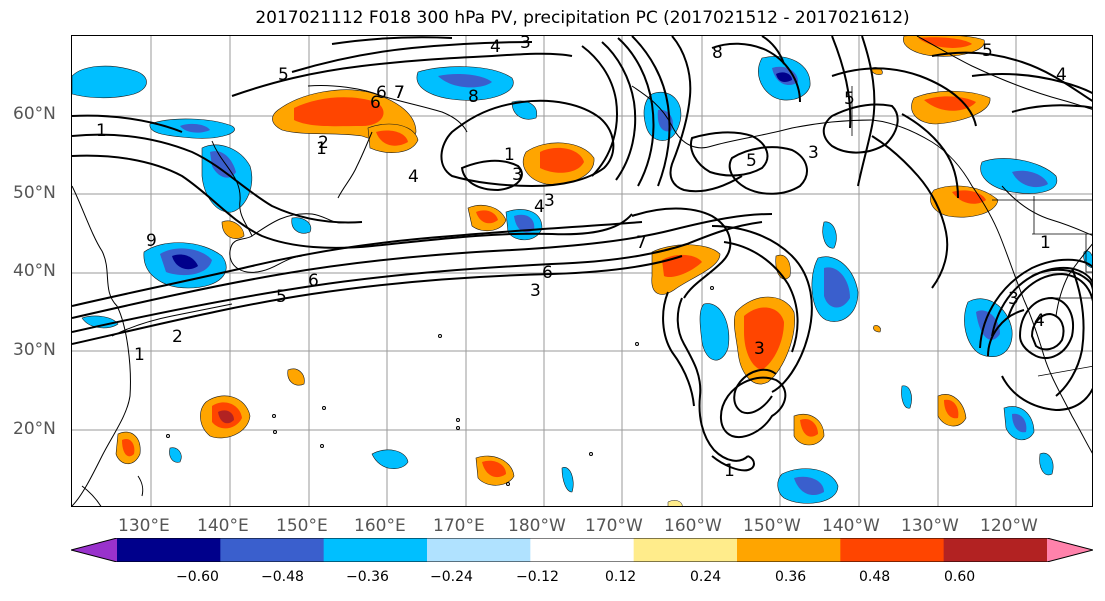  I want to click on colorbar-tick: −0.48, so click(282, 577).